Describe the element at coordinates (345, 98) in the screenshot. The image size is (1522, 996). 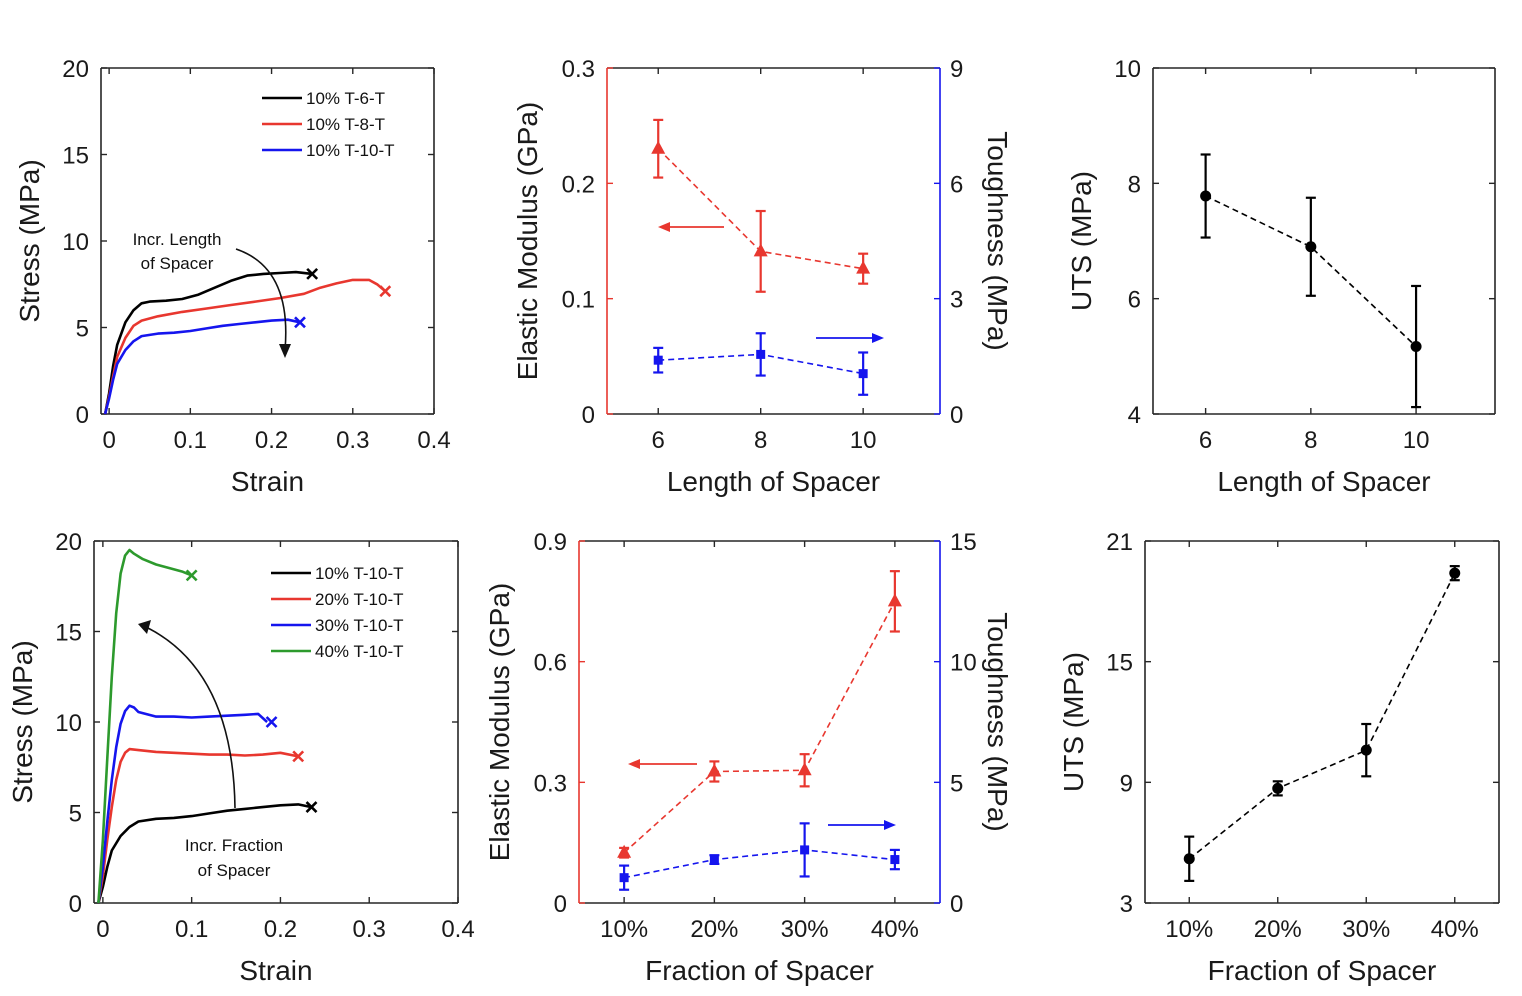
I see `legend-entry-1: 10% T-6-T` at that location.